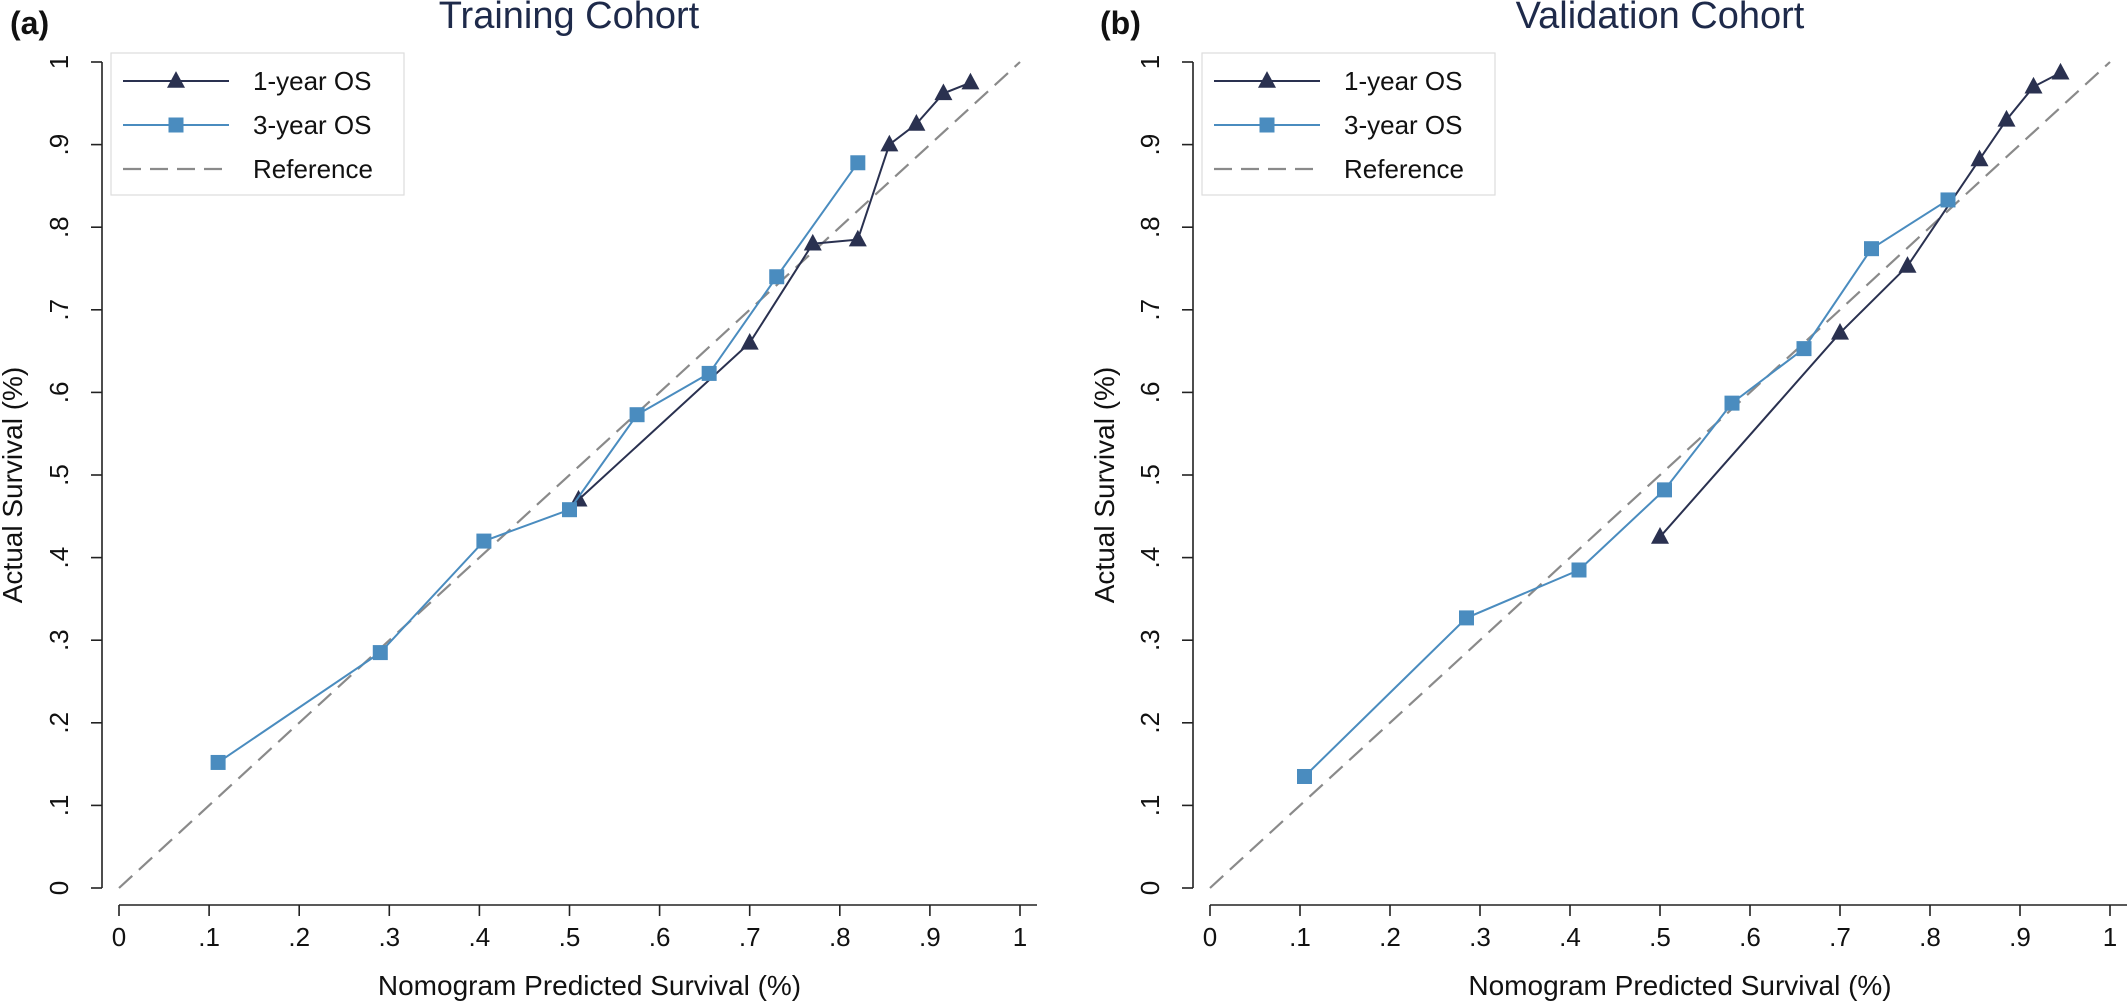  What do you see at coordinates (569, 18) in the screenshot?
I see `chart-title: Training Cohort` at bounding box center [569, 18].